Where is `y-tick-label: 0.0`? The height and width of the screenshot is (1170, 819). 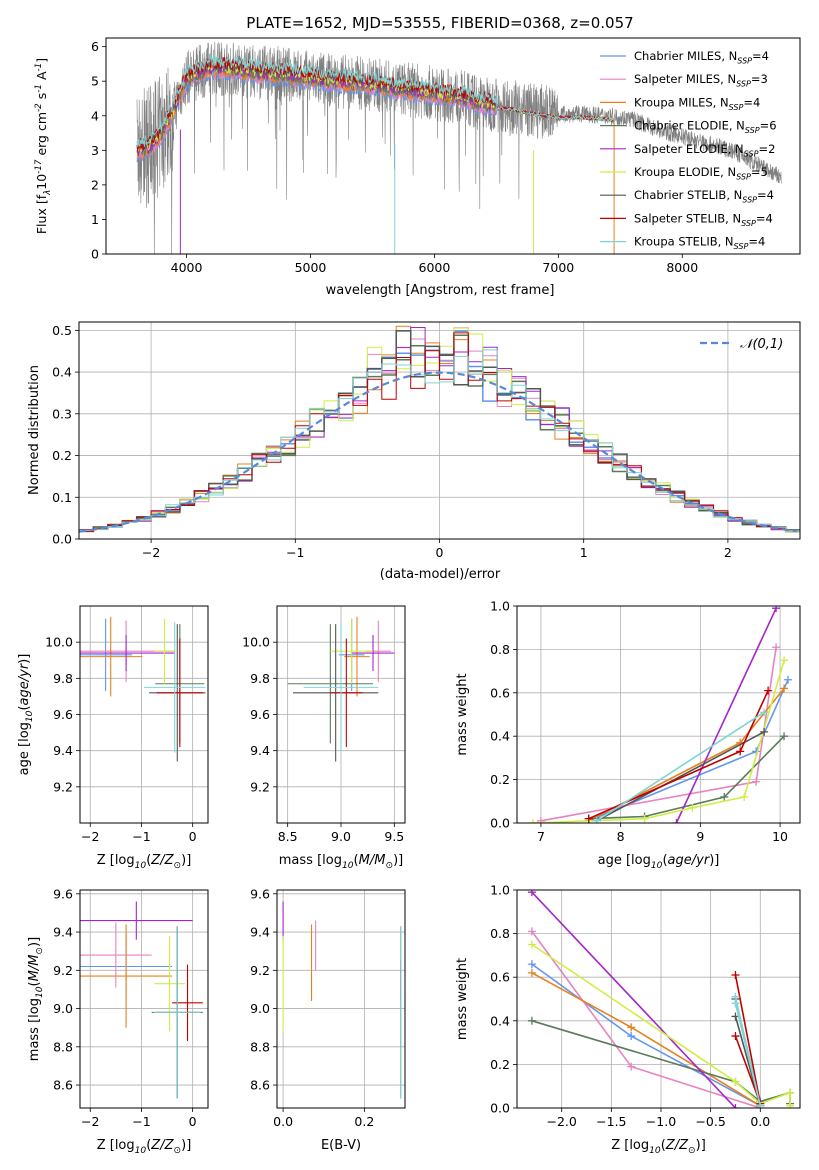
y-tick-label: 0.0 is located at coordinates (500, 1108).